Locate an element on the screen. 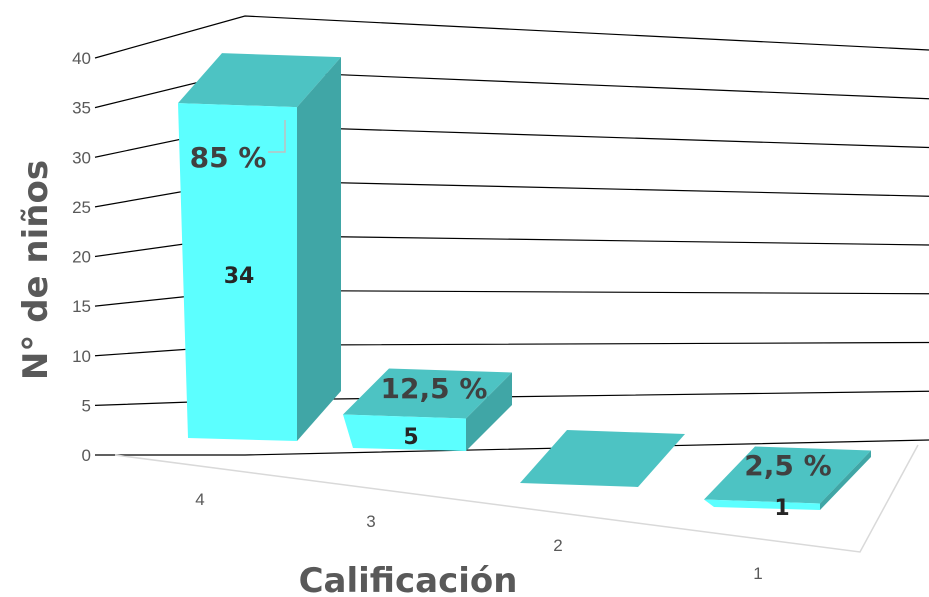 This screenshot has height=597, width=929. y-tick-label: 0 is located at coordinates (86, 455).